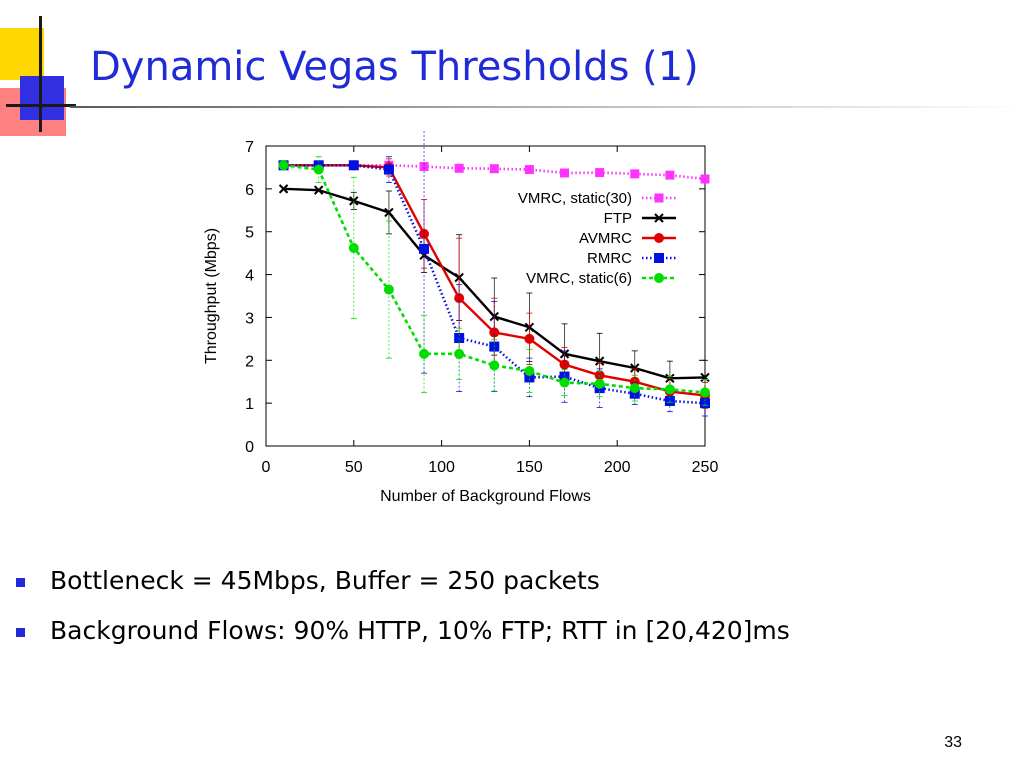 Image resolution: width=1024 pixels, height=768 pixels. Describe the element at coordinates (609, 258) in the screenshot. I see `legend-label: RMRC` at that location.